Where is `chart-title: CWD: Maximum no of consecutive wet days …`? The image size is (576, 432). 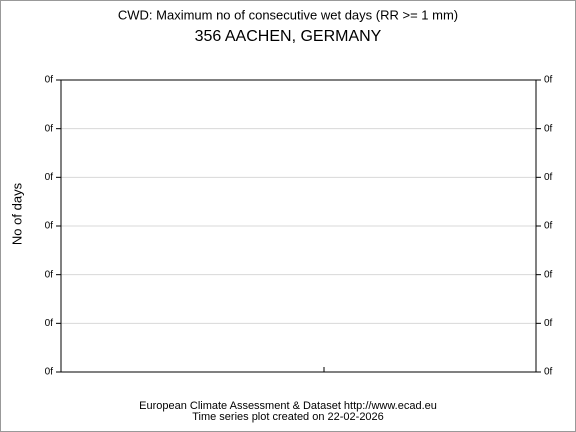 chart-title: CWD: Maximum no of consecutive wet days … is located at coordinates (288, 14).